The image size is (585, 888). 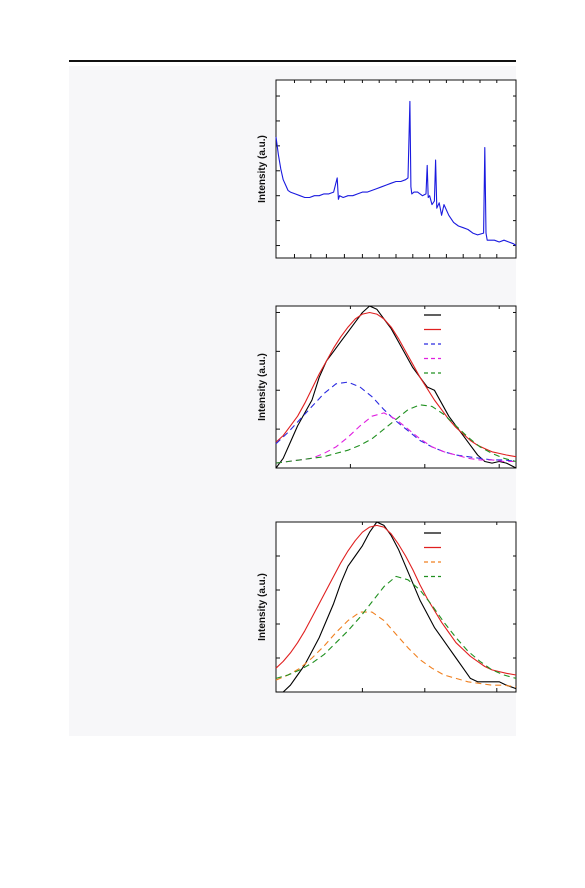 I want to click on panel-middle: Intensity (a.u.), so click(x=387, y=387).